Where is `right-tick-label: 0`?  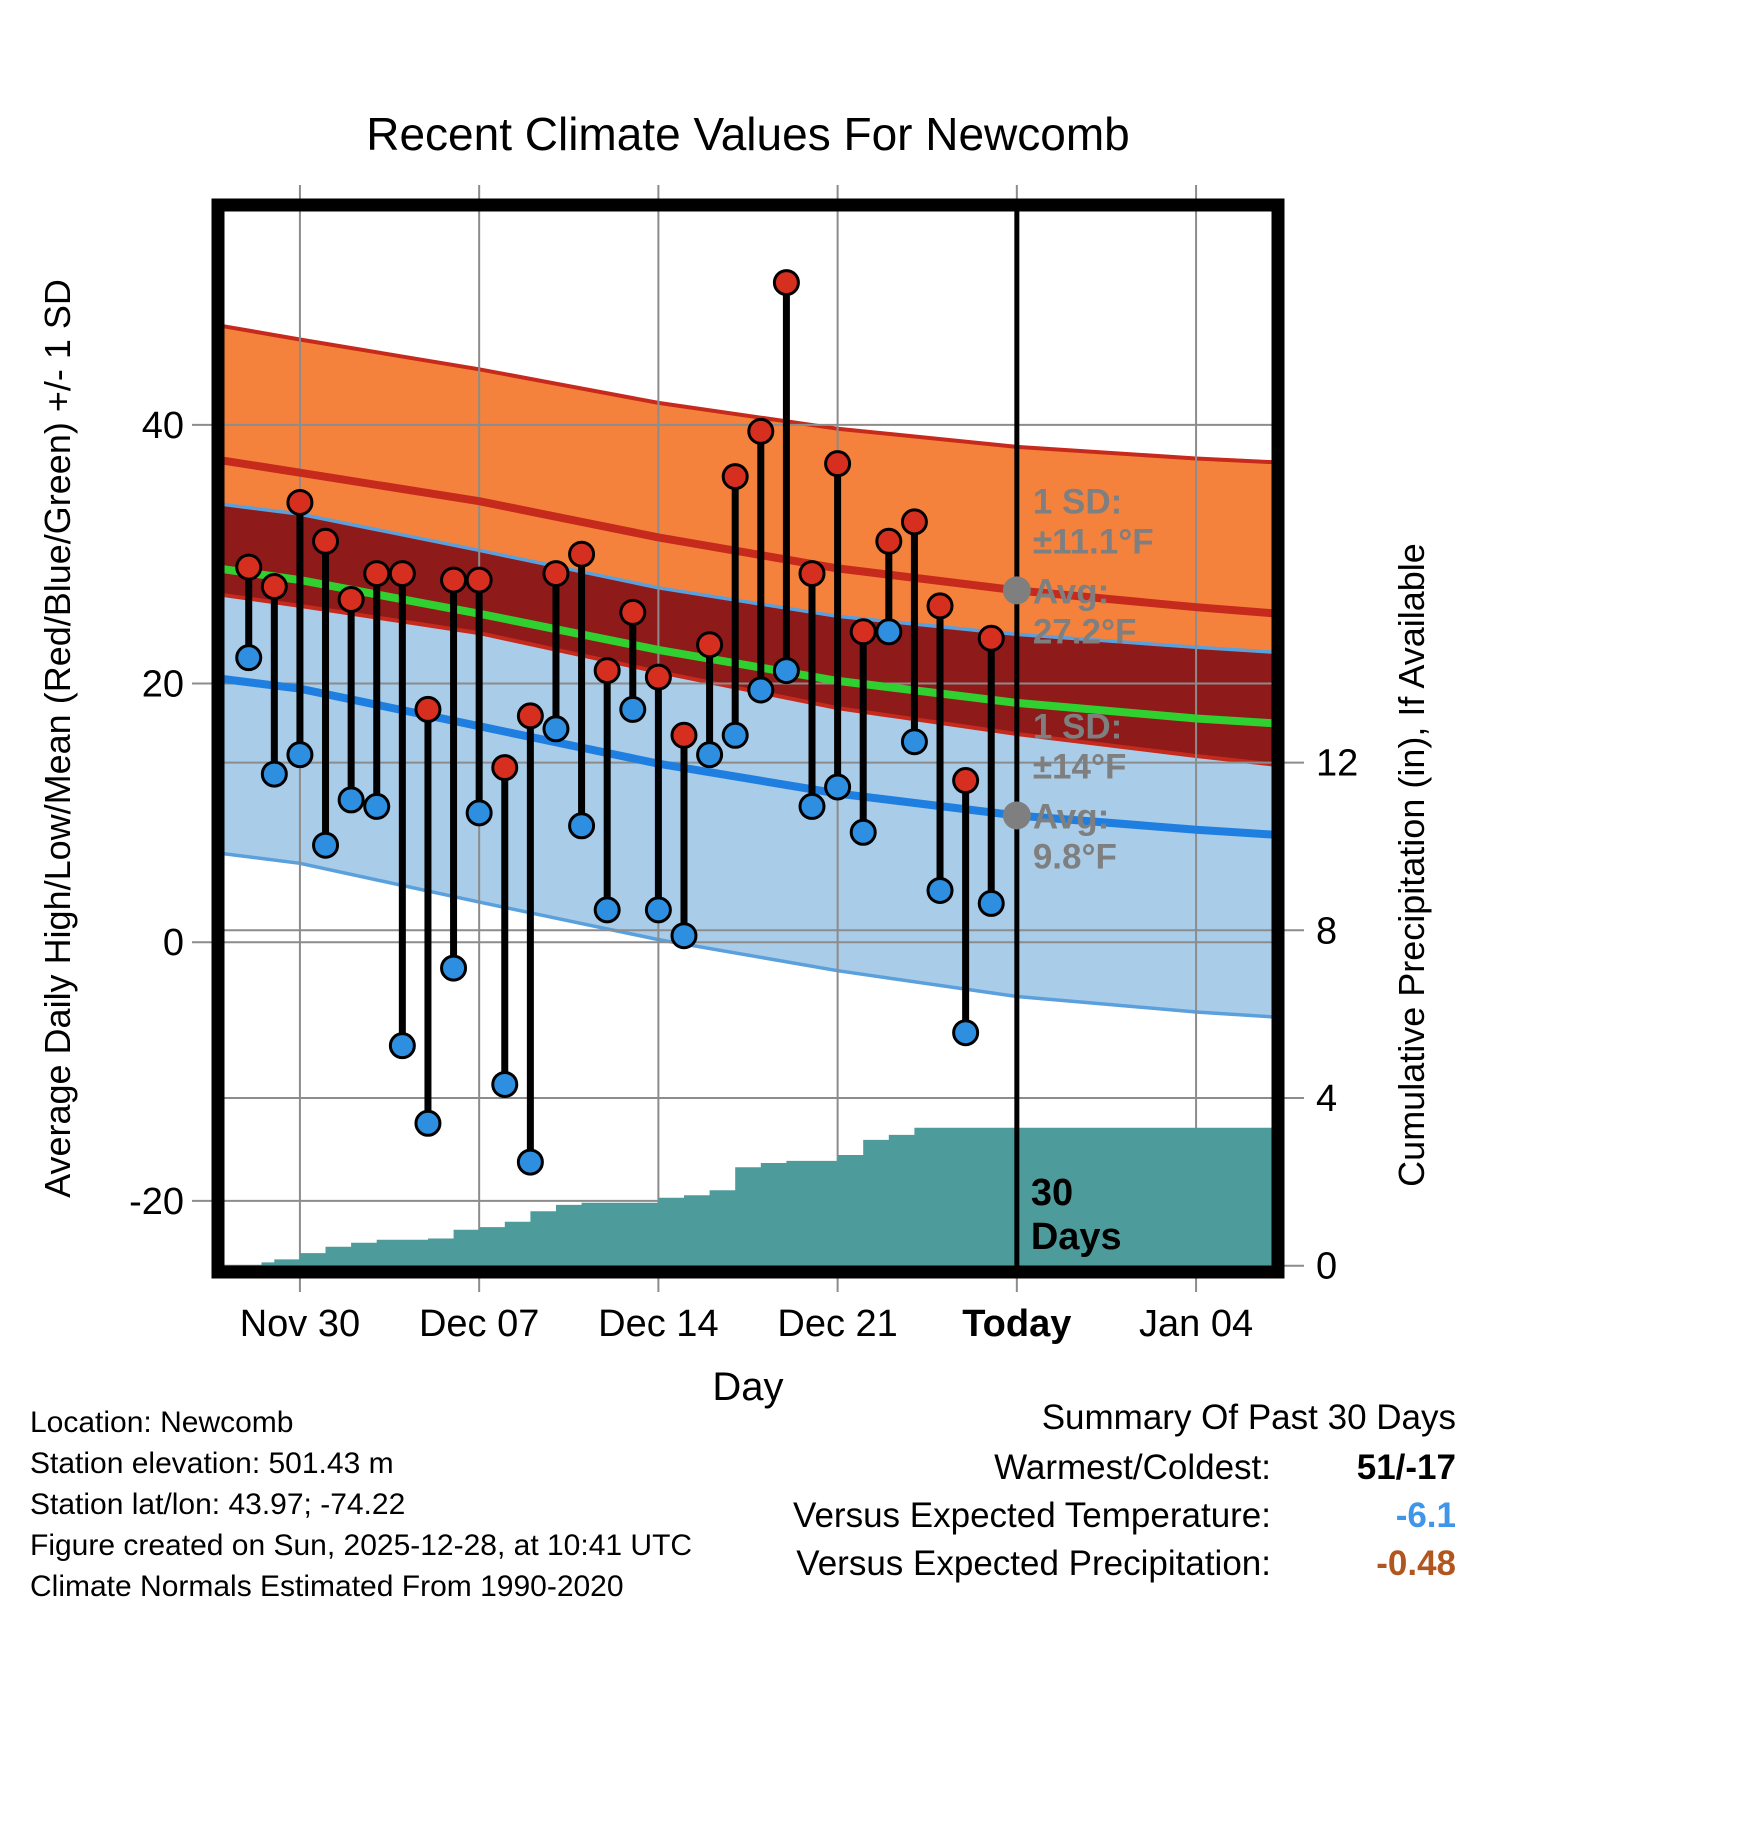
right-tick-label: 0 is located at coordinates (1326, 1267).